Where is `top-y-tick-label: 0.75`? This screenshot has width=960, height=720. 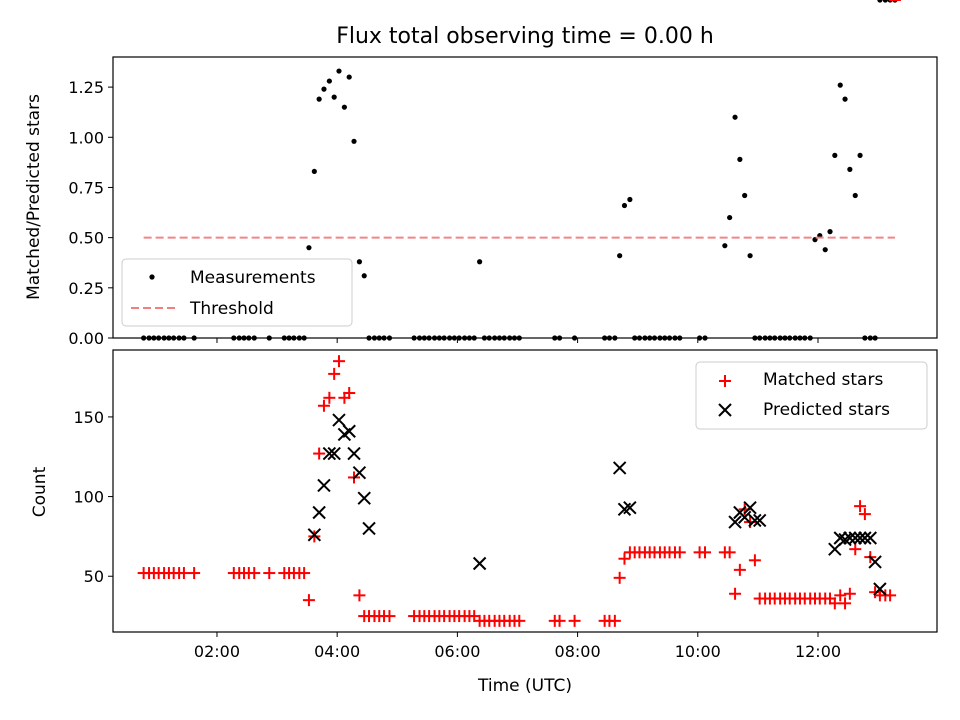
top-y-tick-label: 0.75 is located at coordinates (86, 187).